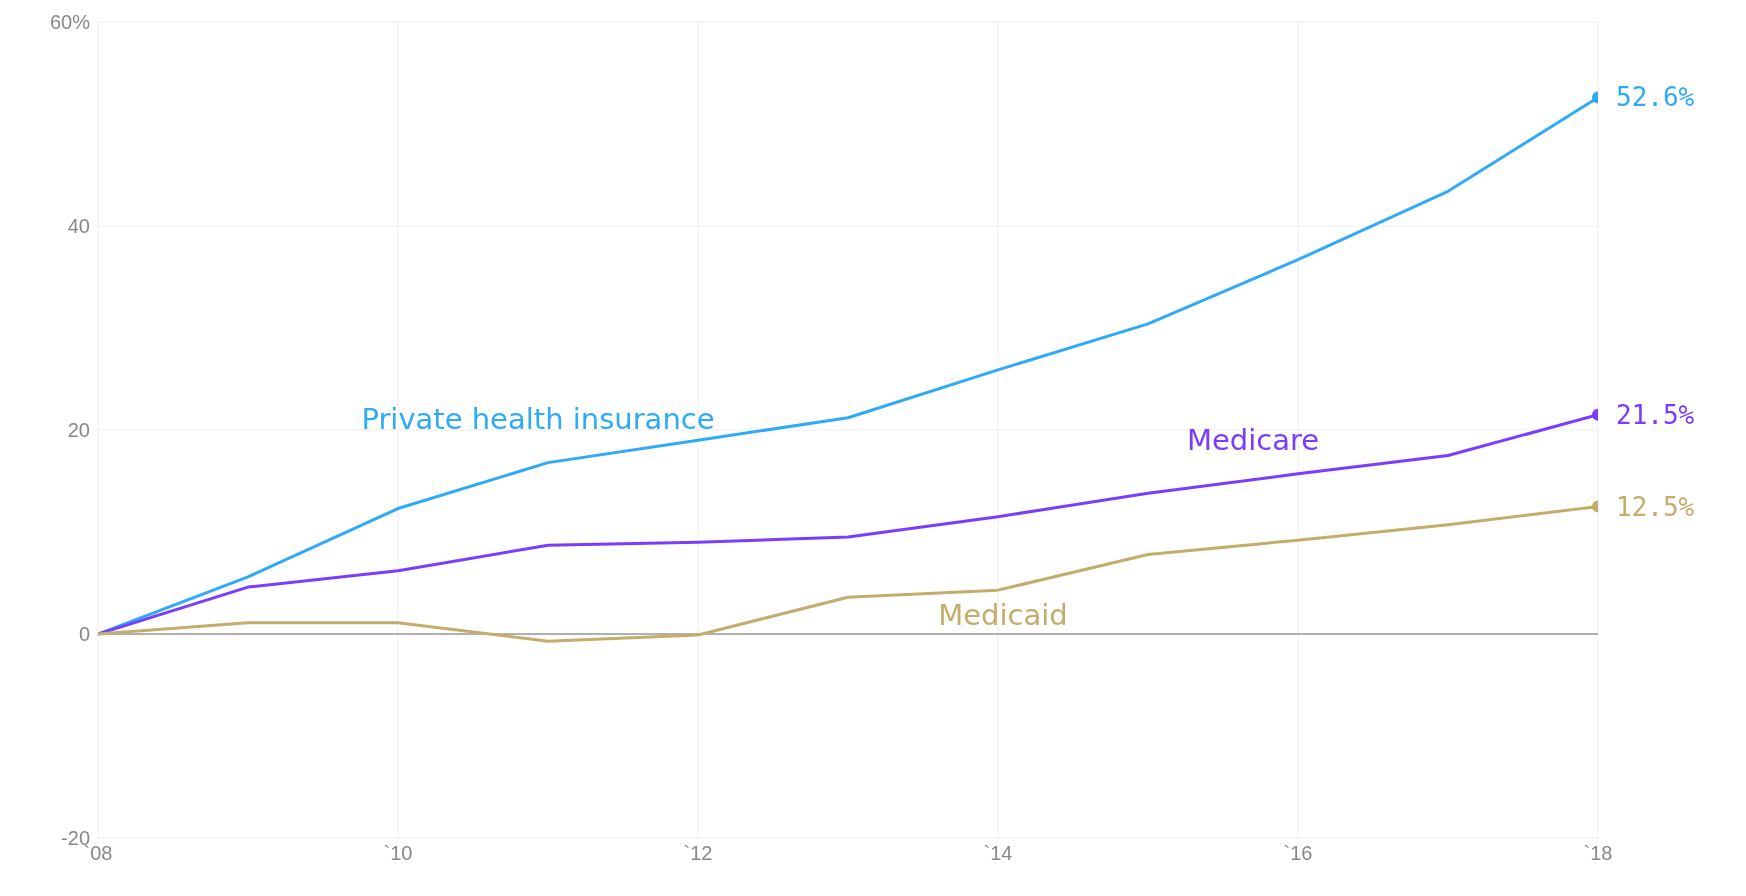  What do you see at coordinates (1655, 414) in the screenshot?
I see `data-label: 21.5%` at bounding box center [1655, 414].